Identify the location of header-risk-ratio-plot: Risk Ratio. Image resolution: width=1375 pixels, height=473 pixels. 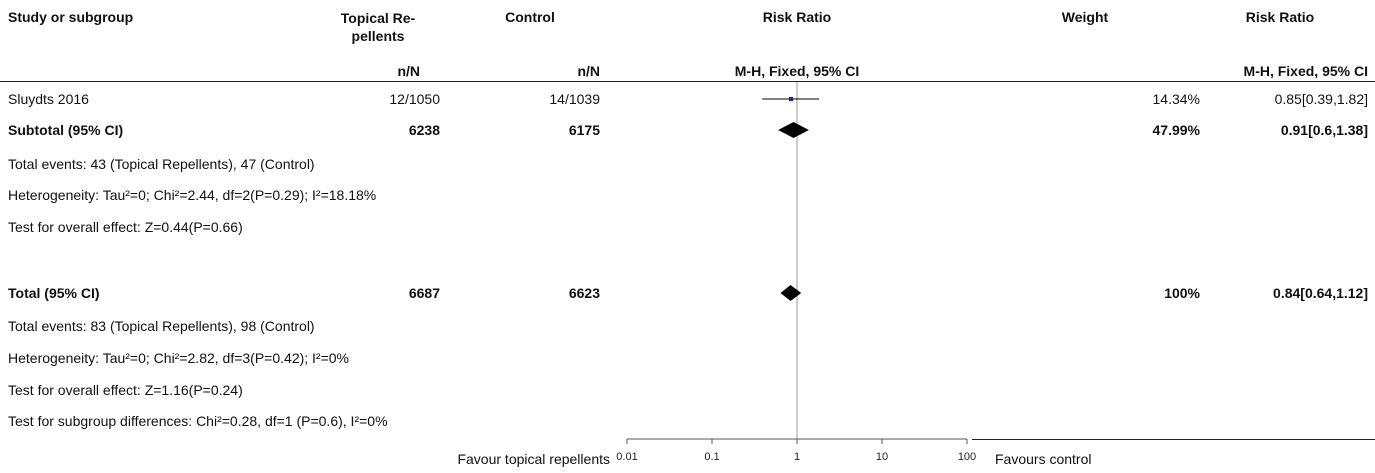
(797, 17).